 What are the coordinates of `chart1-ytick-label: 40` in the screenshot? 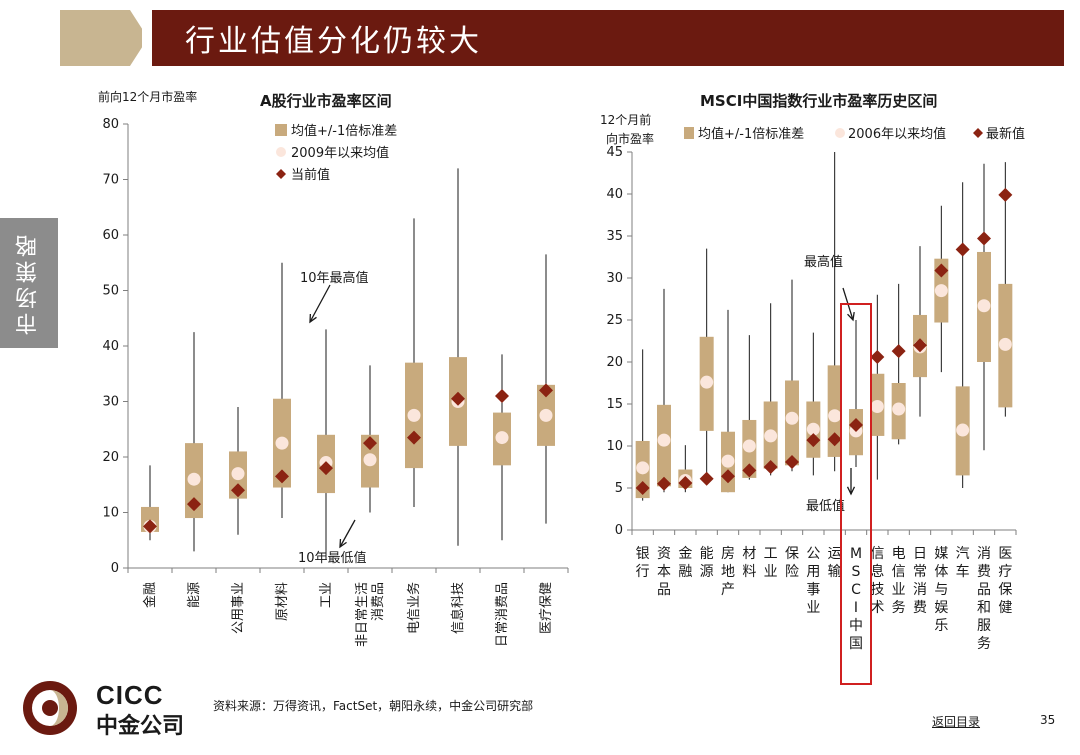 It's located at (110, 346).